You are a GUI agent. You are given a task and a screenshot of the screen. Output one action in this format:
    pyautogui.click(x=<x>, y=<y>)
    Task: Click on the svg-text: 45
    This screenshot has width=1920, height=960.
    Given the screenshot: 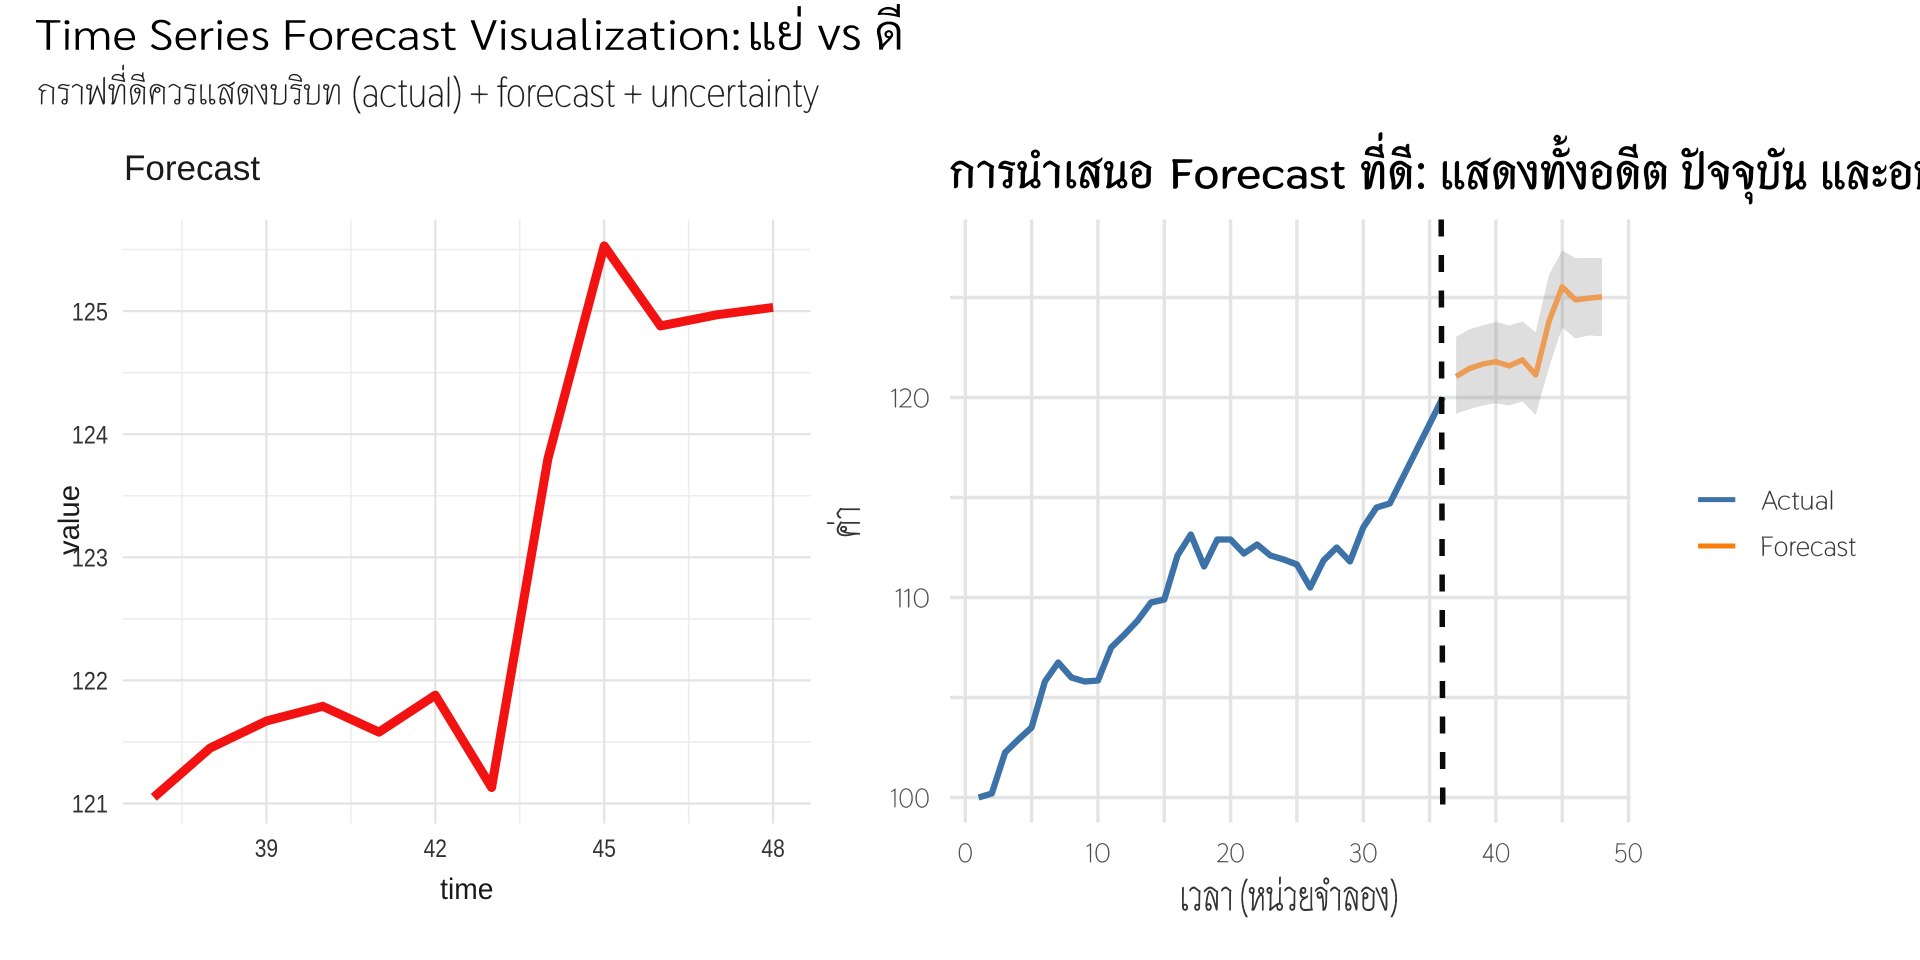 What is the action you would take?
    pyautogui.click(x=604, y=849)
    